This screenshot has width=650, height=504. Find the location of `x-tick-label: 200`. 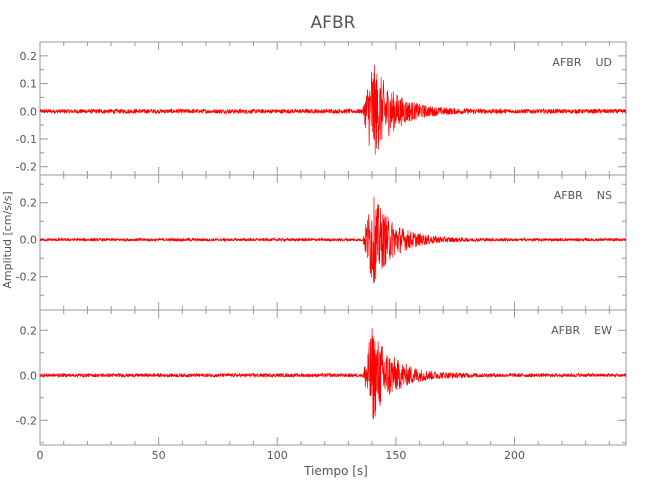

x-tick-label: 200 is located at coordinates (514, 455).